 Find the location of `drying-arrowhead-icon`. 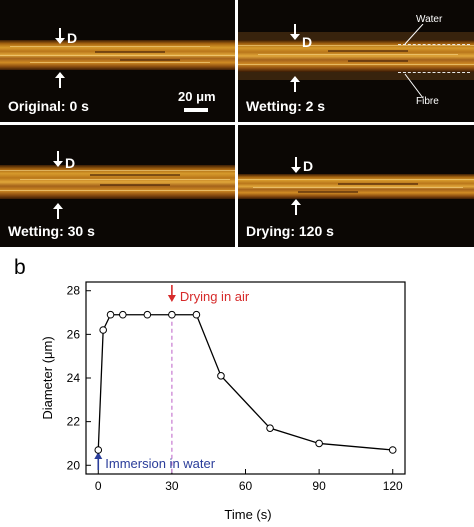

drying-arrowhead-icon is located at coordinates (171, 298).